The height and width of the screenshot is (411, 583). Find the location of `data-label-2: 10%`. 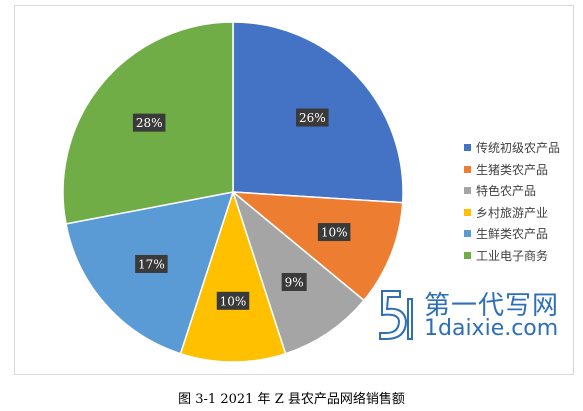

data-label-2: 10% is located at coordinates (334, 232).